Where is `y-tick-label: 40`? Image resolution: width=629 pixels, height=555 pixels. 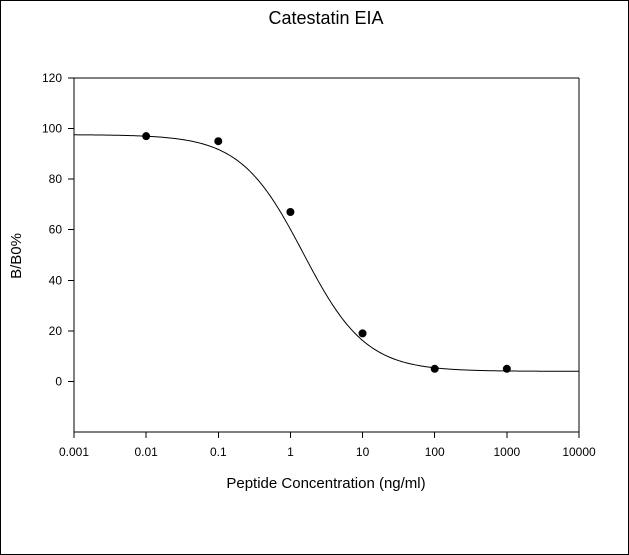 y-tick-label: 40 is located at coordinates (56, 280).